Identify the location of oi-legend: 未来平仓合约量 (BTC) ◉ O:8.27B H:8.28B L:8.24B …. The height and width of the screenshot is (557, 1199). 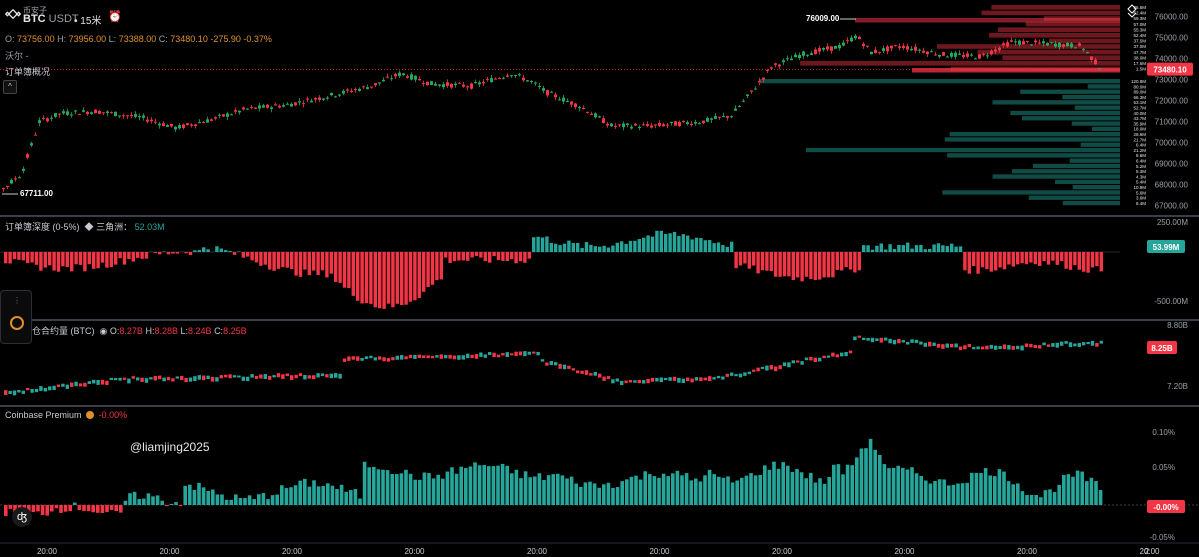
(126, 331).